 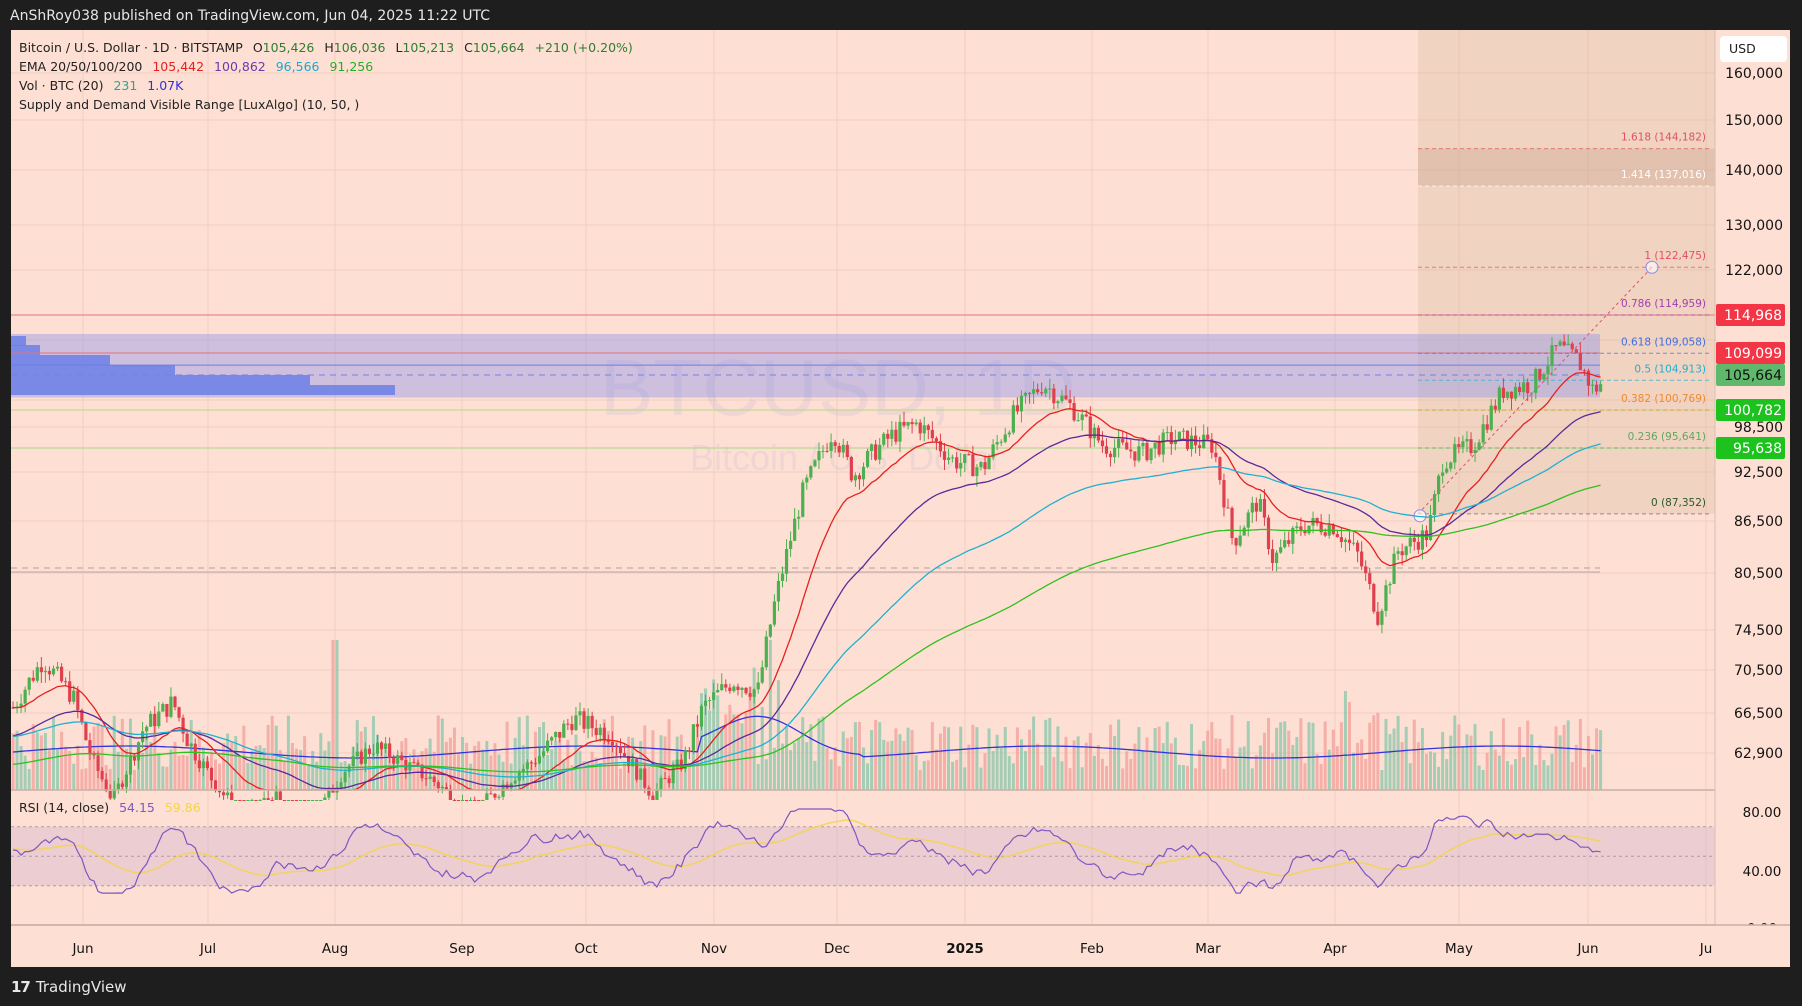 What do you see at coordinates (329, 85) in the screenshot?
I see `volume-row: Vol · BTC (20) 231 1.07K` at bounding box center [329, 85].